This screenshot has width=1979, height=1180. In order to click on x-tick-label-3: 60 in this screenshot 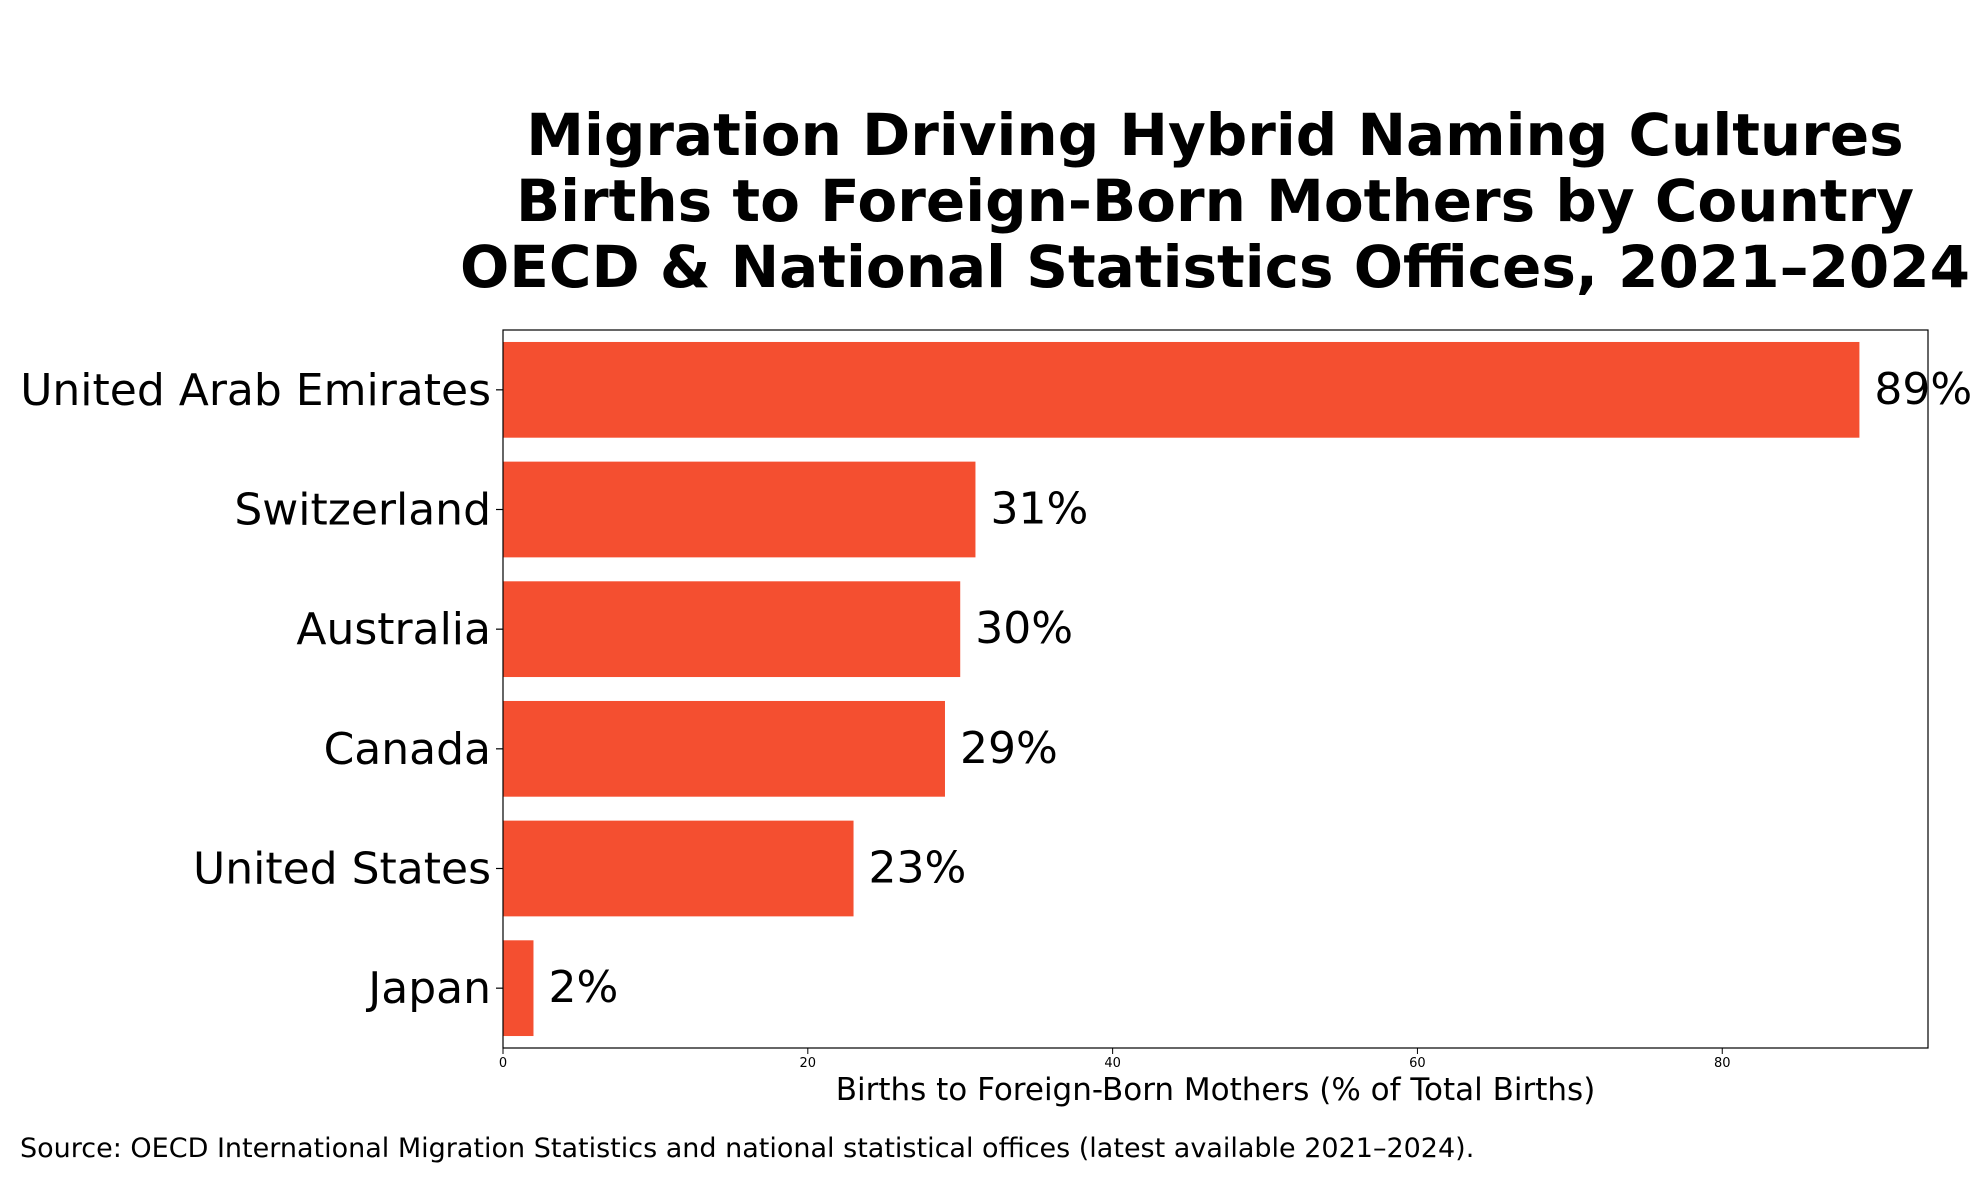, I will do `click(1417, 1063)`.